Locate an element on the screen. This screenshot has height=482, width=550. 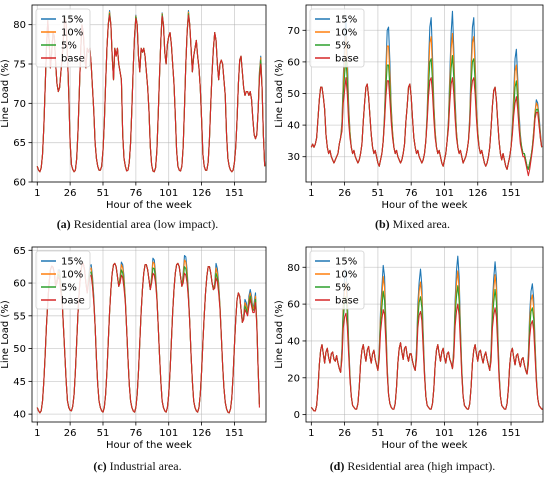
x-tick-label-c: 151 is located at coordinates (234, 433).